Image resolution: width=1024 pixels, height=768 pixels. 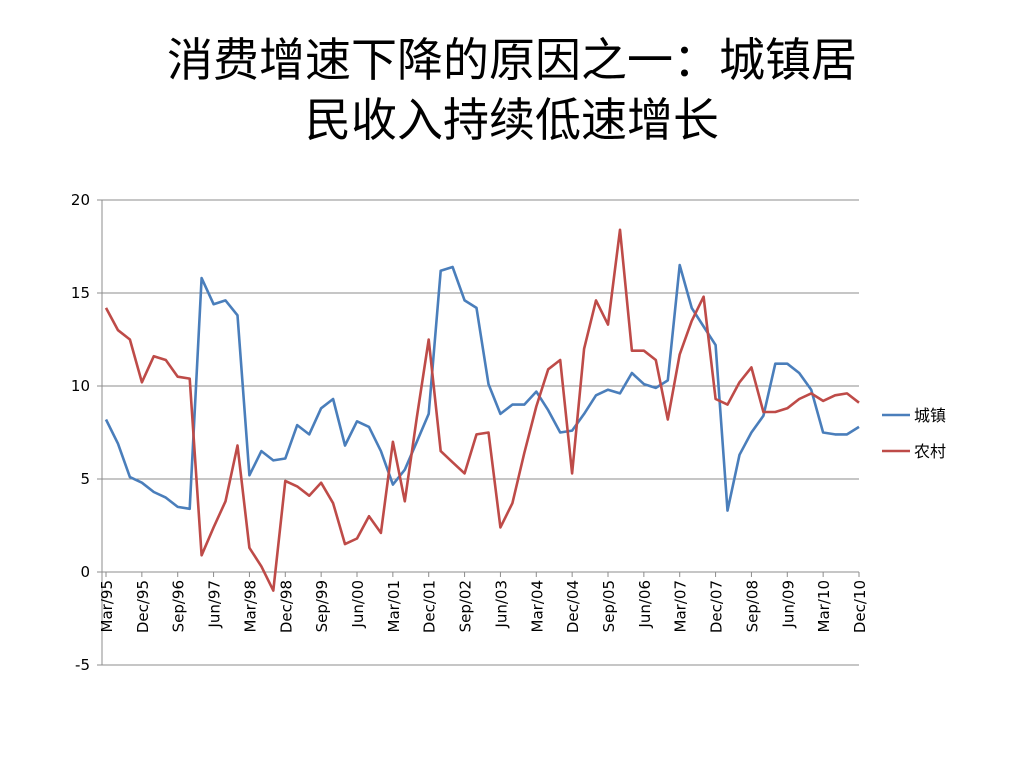 I want to click on x-tick-label: Jun/09, so click(x=788, y=604).